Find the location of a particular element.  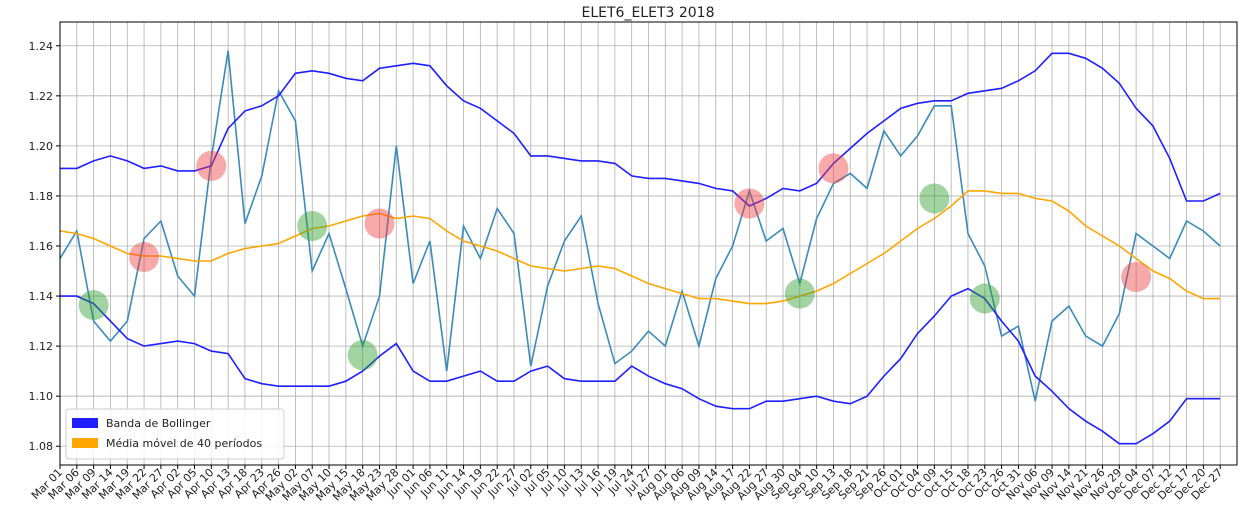

y-tick-label: 1.08 is located at coordinates (41, 446).